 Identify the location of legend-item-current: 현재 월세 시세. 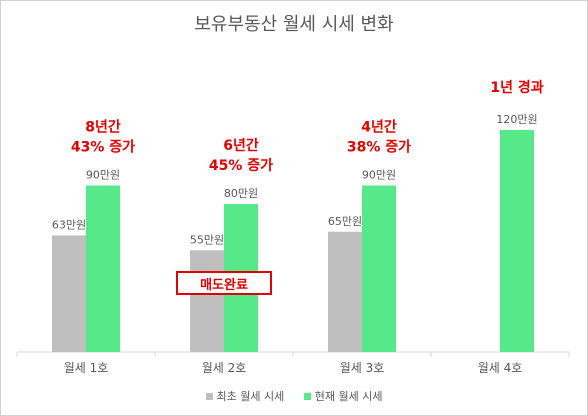
(343, 396).